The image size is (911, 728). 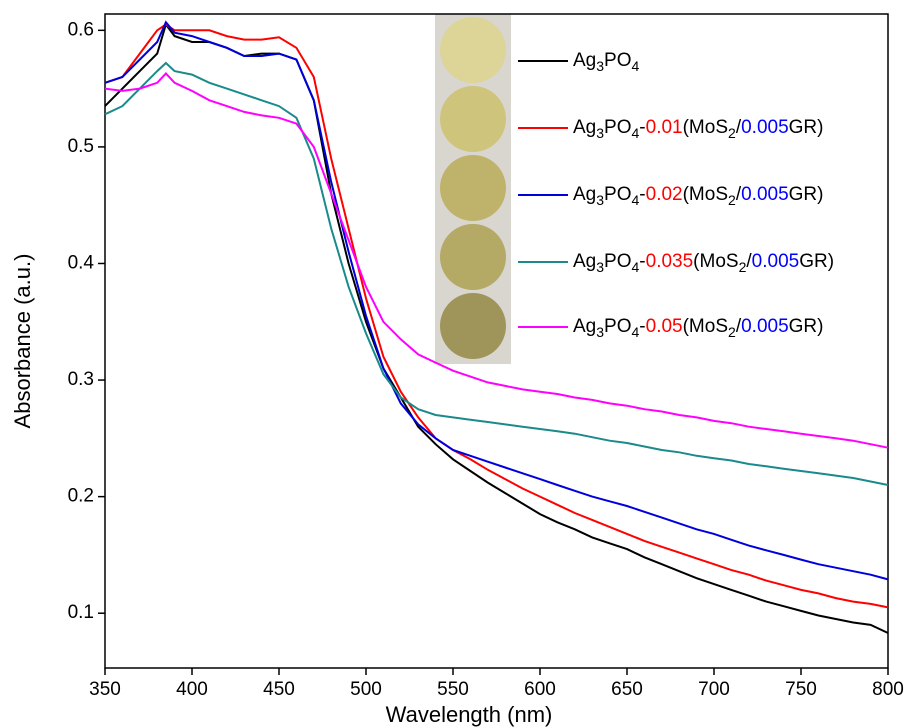 I want to click on legend-label: Ag3PO4-0.05(MoS2/0.005GR), so click(x=698, y=328).